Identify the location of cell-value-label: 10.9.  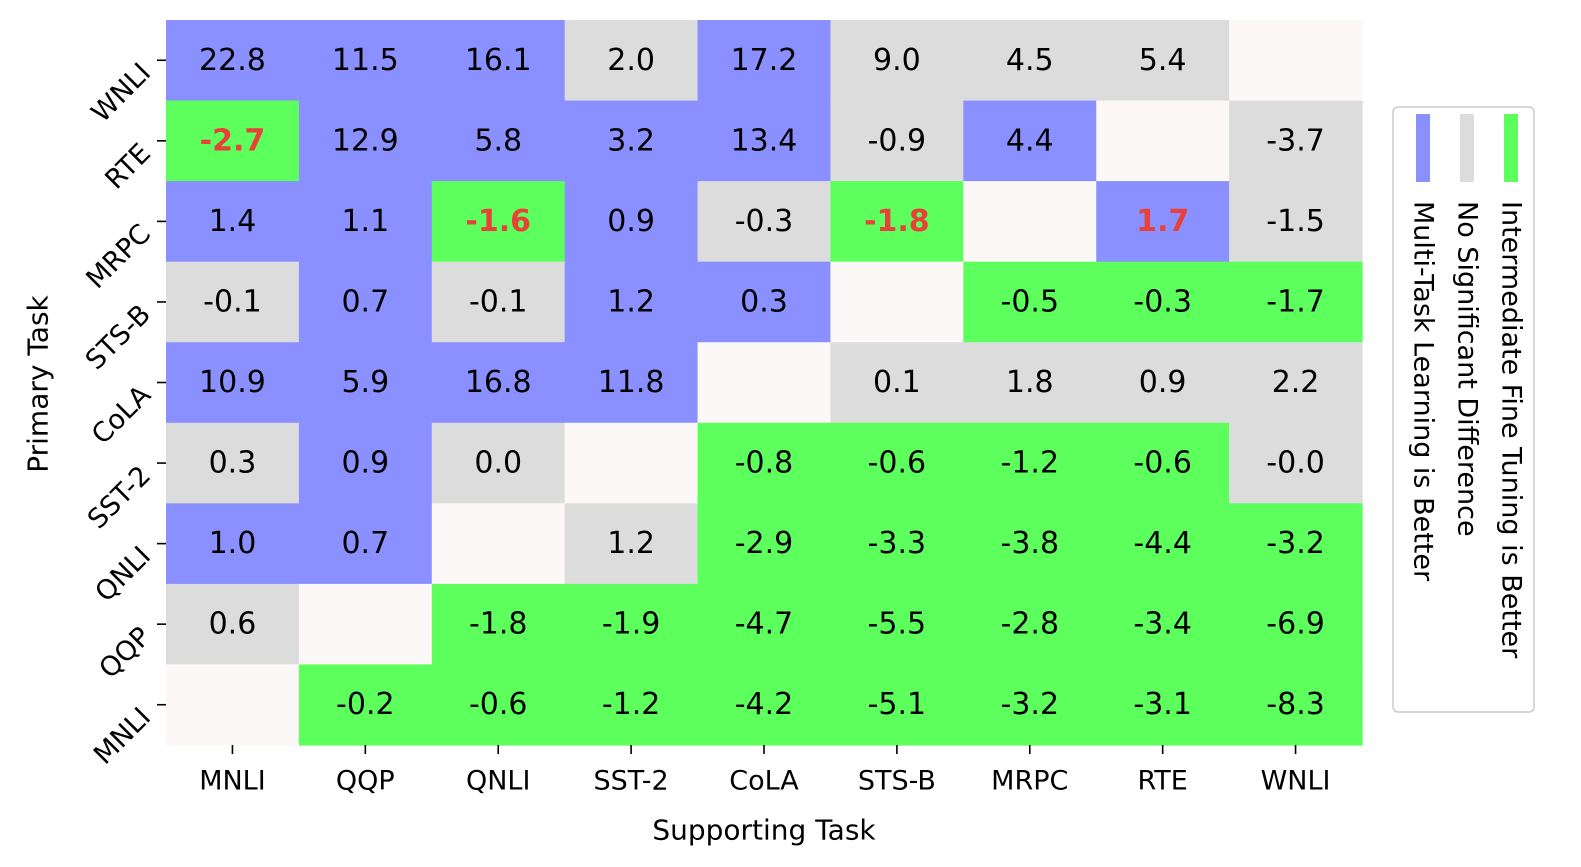
(232, 382).